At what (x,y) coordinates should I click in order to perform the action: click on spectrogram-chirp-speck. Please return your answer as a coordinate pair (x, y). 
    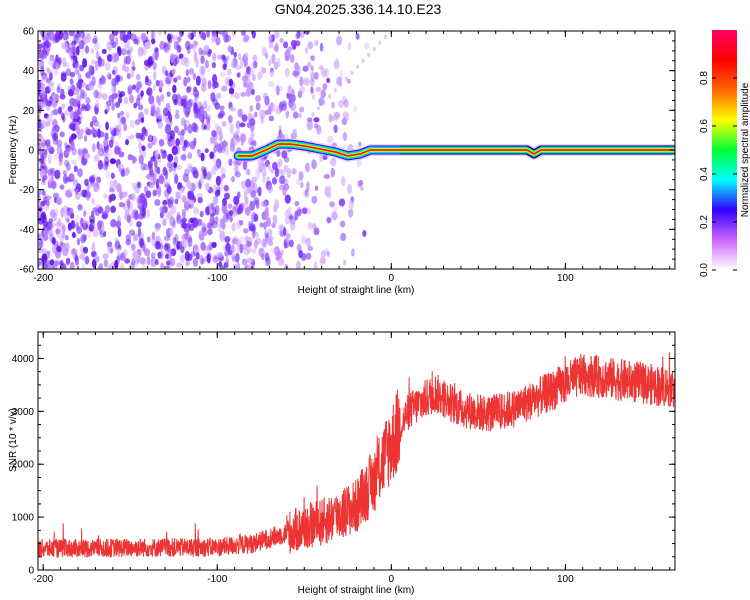
    Looking at the image, I should click on (330, 96).